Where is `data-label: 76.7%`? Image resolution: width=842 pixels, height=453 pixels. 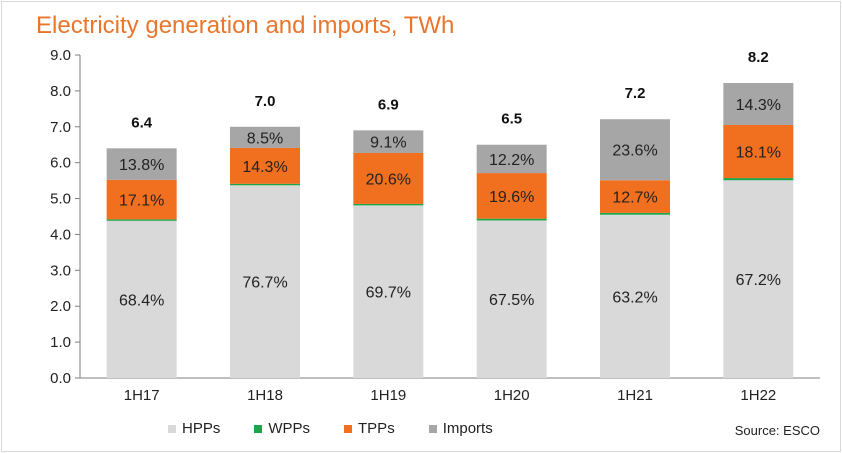
data-label: 76.7% is located at coordinates (264, 283).